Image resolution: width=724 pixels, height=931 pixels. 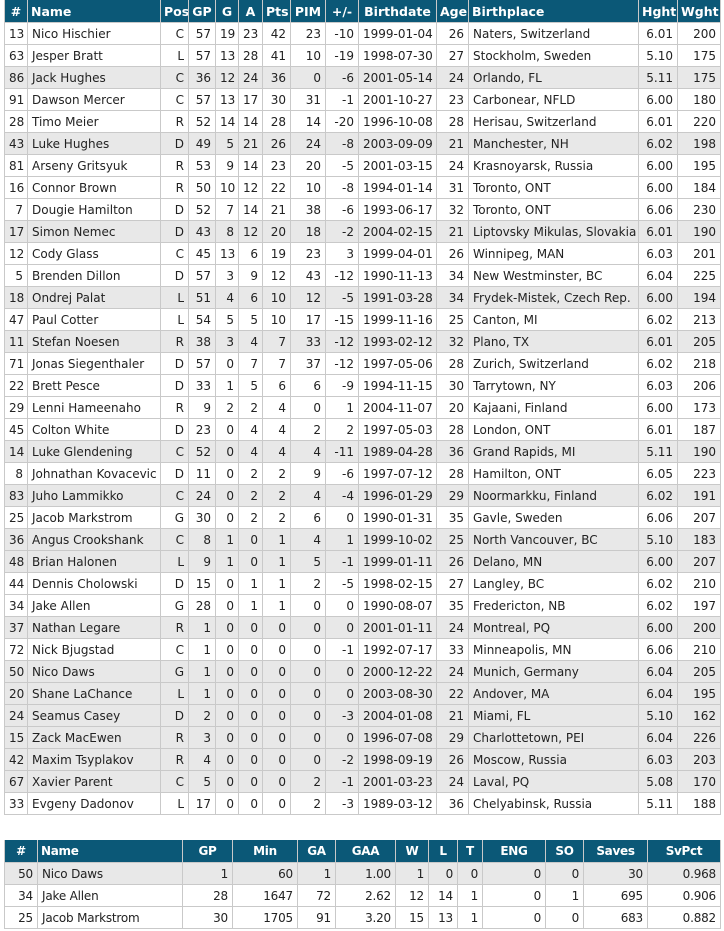 I want to click on column-header-saves: Saves, so click(x=615, y=851).